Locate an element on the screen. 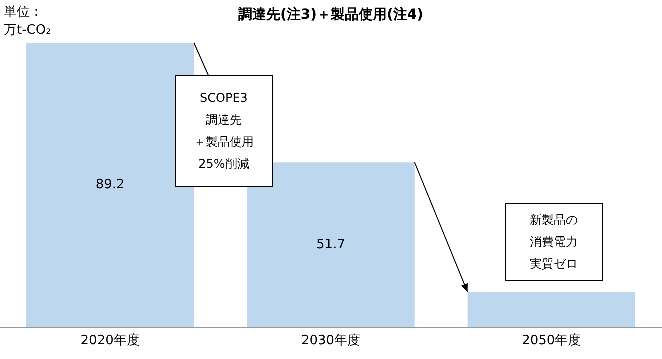  x-tick-label: 2020年度 is located at coordinates (110, 340).